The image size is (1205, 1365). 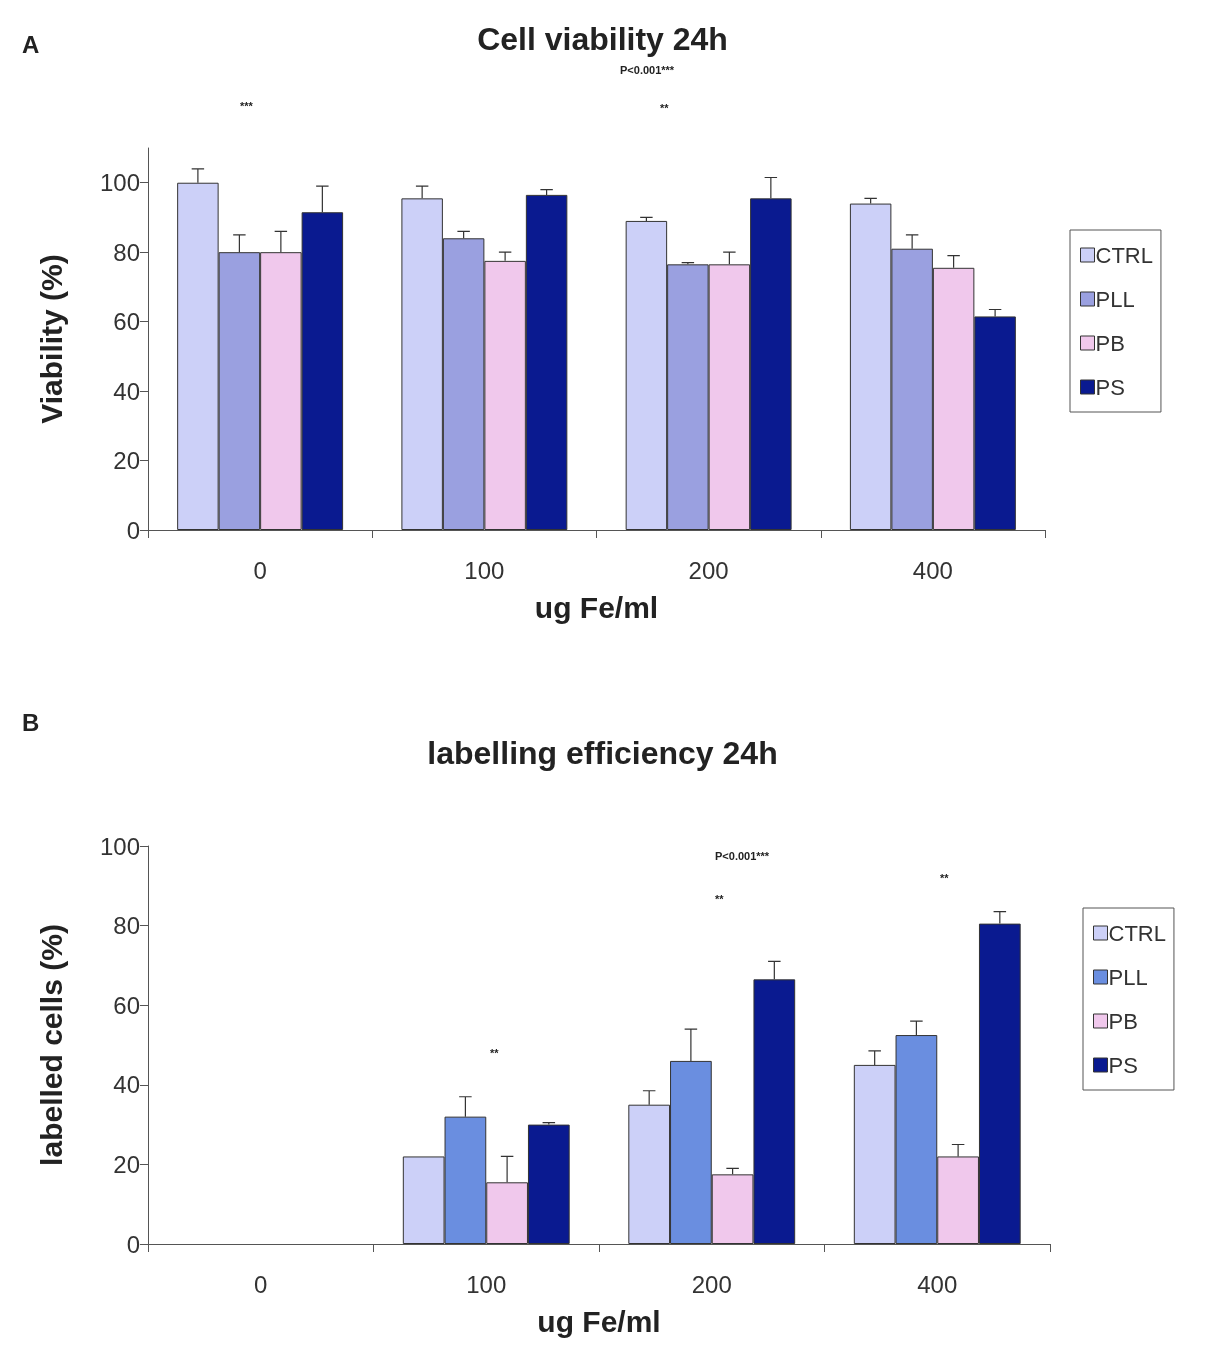 What do you see at coordinates (31, 44) in the screenshot?
I see `text: A` at bounding box center [31, 44].